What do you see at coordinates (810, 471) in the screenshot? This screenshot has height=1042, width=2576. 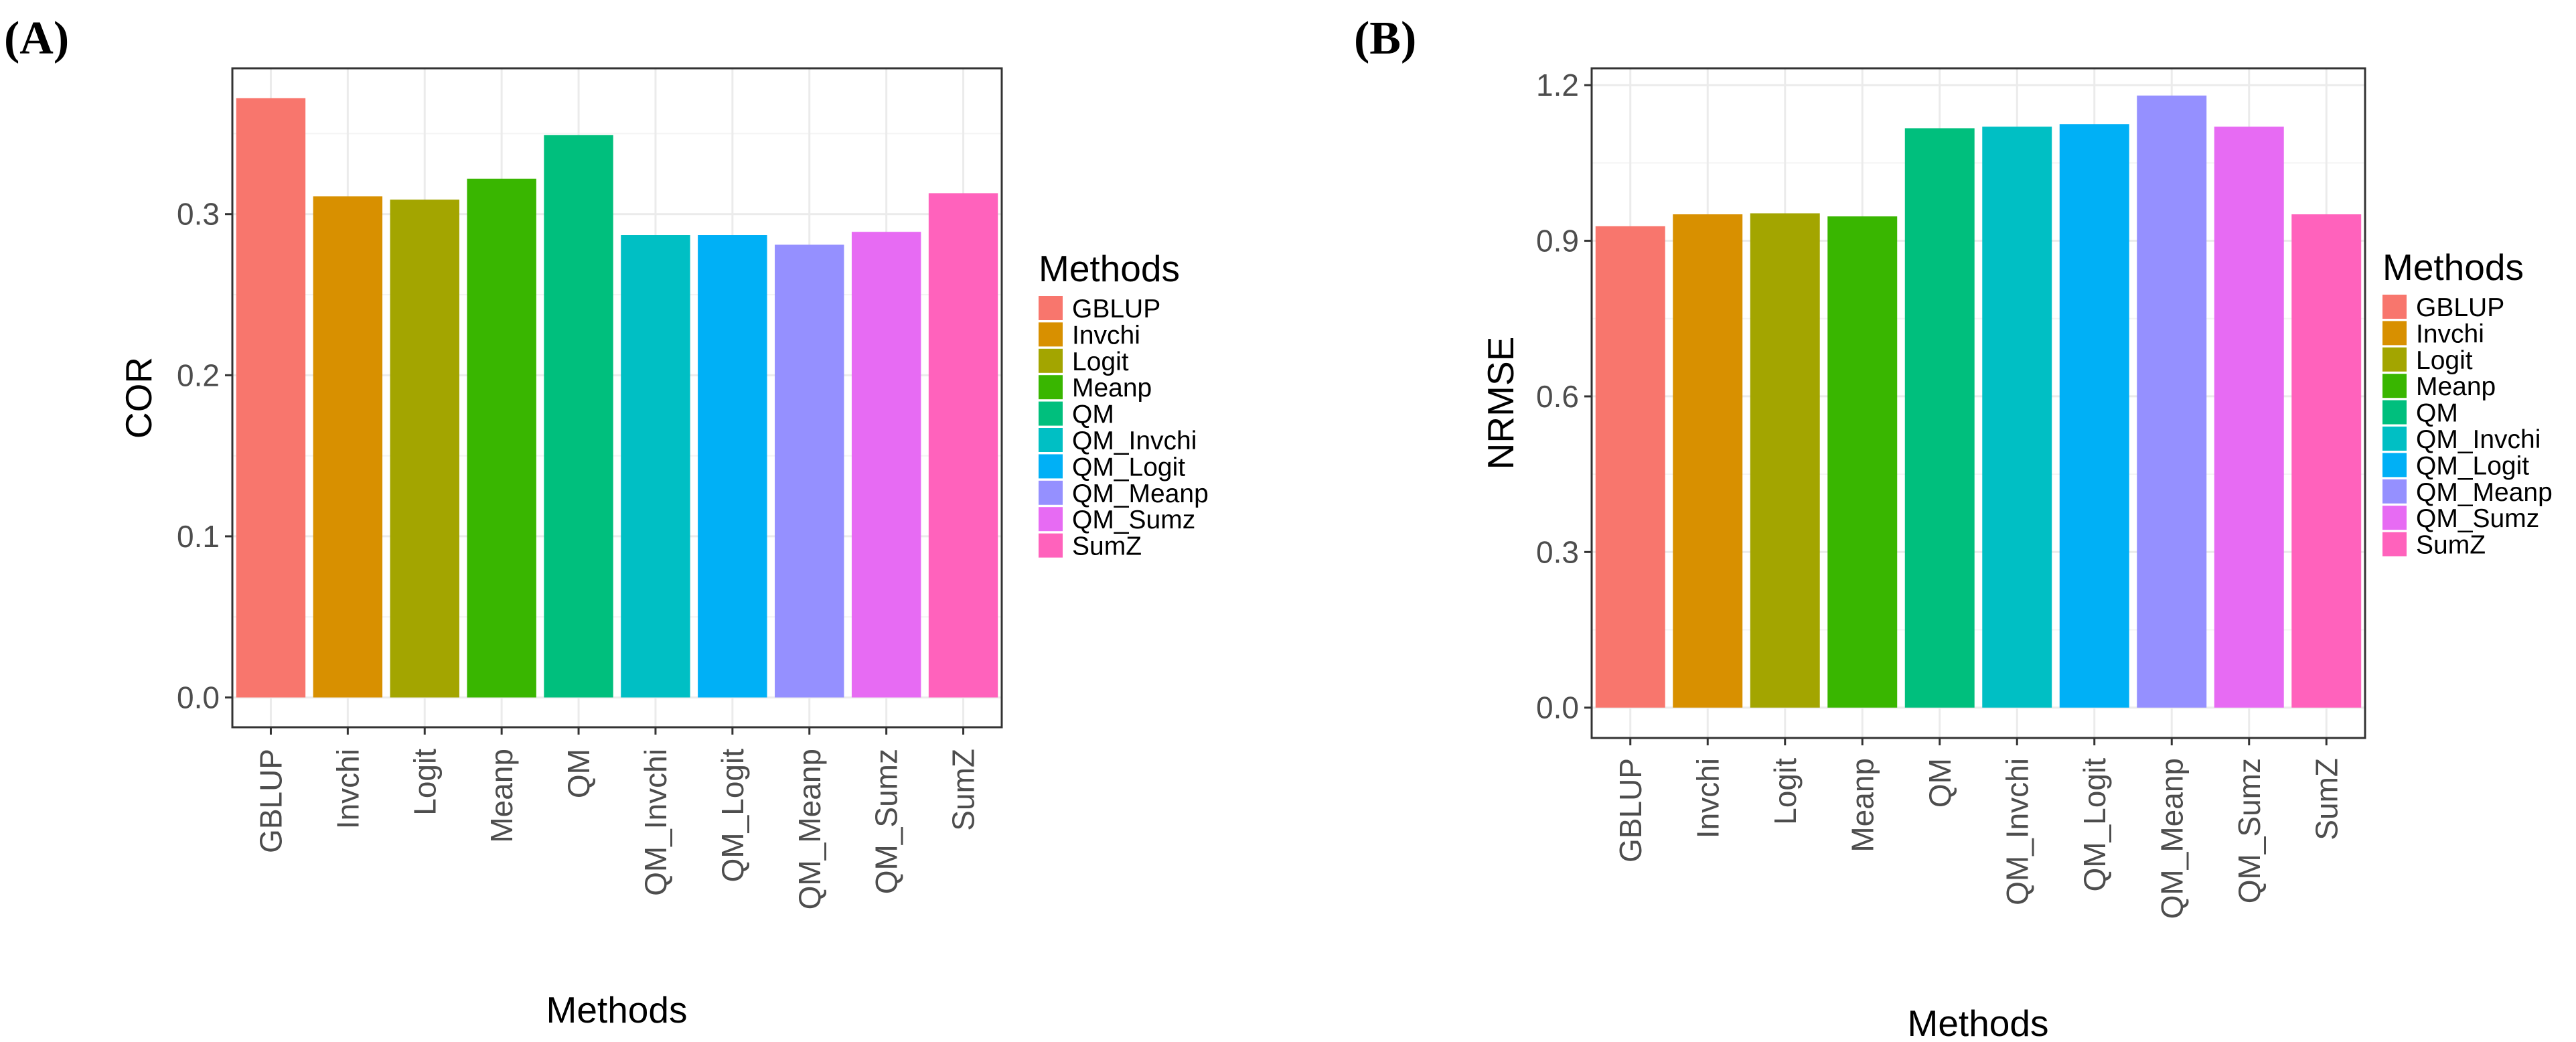 I see `bar-qm-meanp` at bounding box center [810, 471].